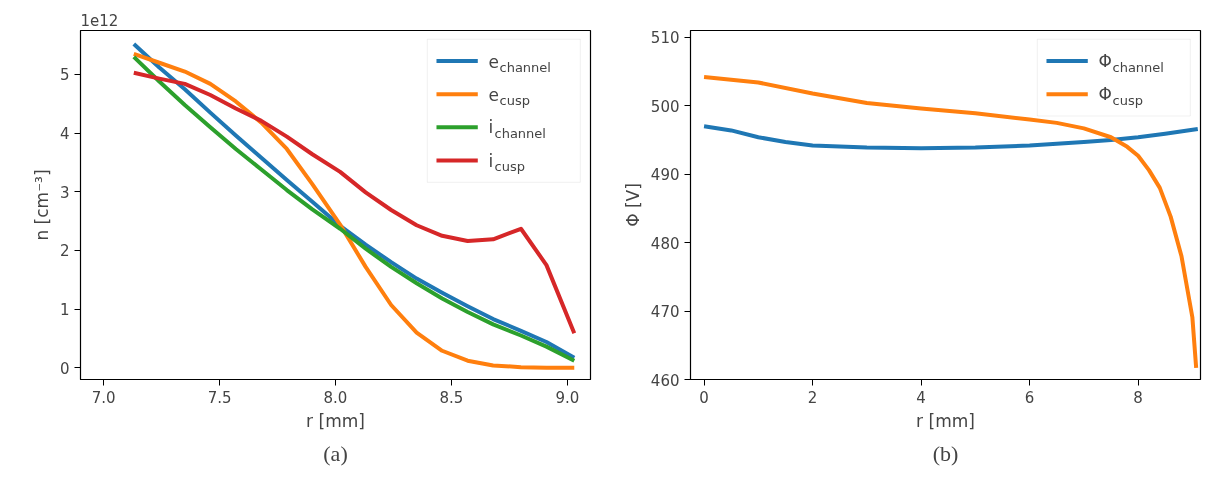  I want to click on y-tick-label: 2, so click(64, 251).